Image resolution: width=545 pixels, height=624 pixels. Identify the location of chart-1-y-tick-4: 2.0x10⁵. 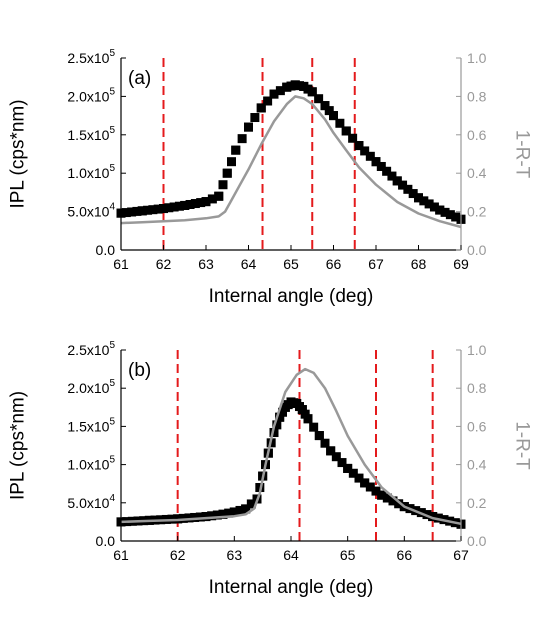
(91, 387).